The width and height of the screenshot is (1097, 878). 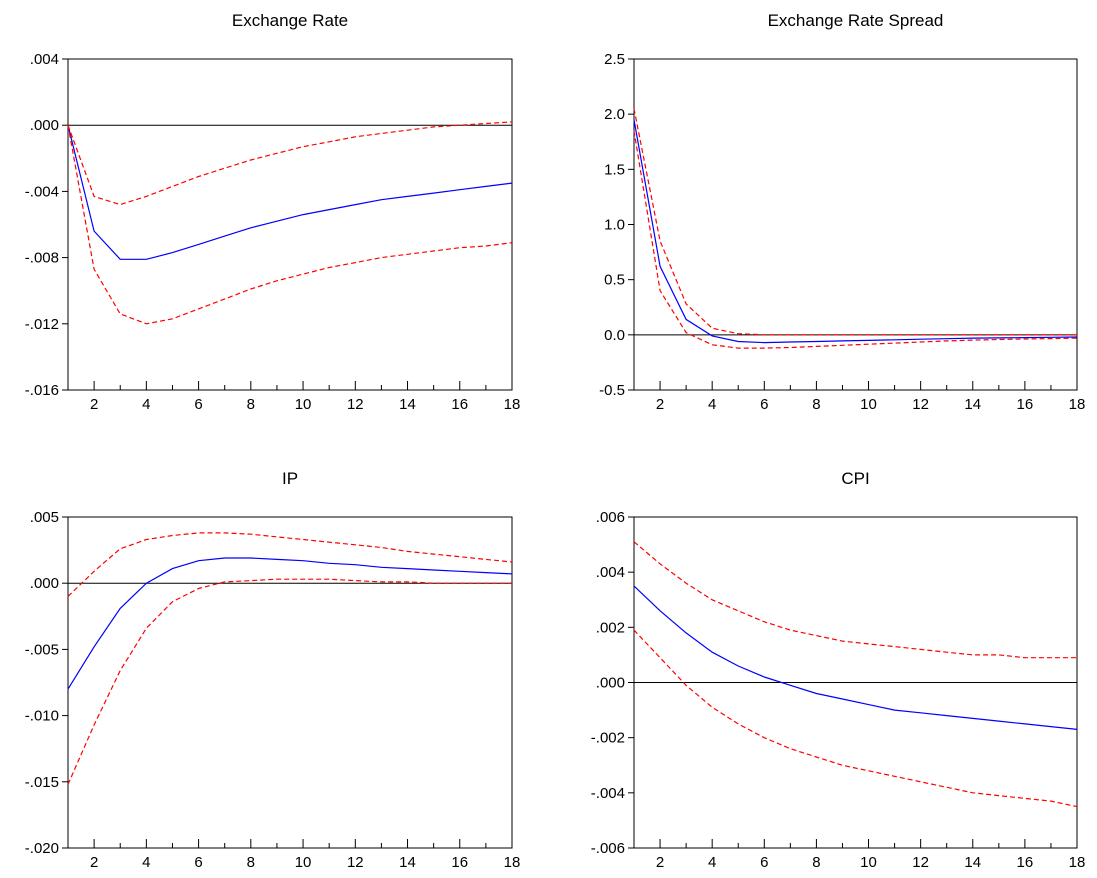 What do you see at coordinates (614, 59) in the screenshot?
I see `y-tick-label: 2.5` at bounding box center [614, 59].